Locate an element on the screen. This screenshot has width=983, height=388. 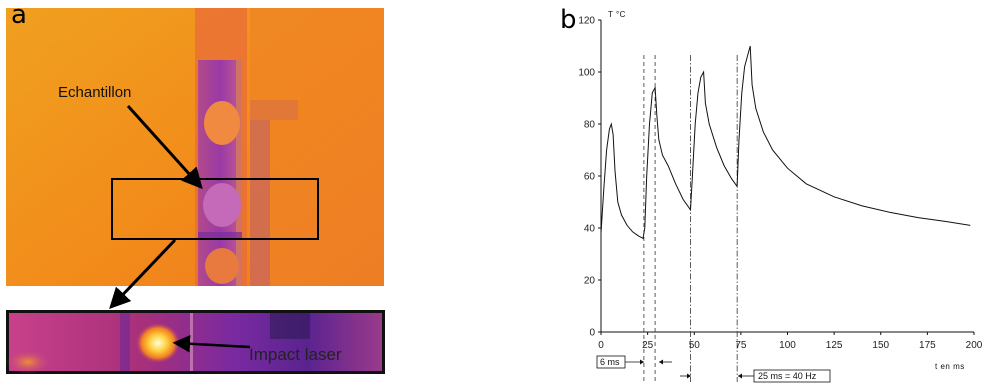
laser-impact-spot is located at coordinates (158, 343).